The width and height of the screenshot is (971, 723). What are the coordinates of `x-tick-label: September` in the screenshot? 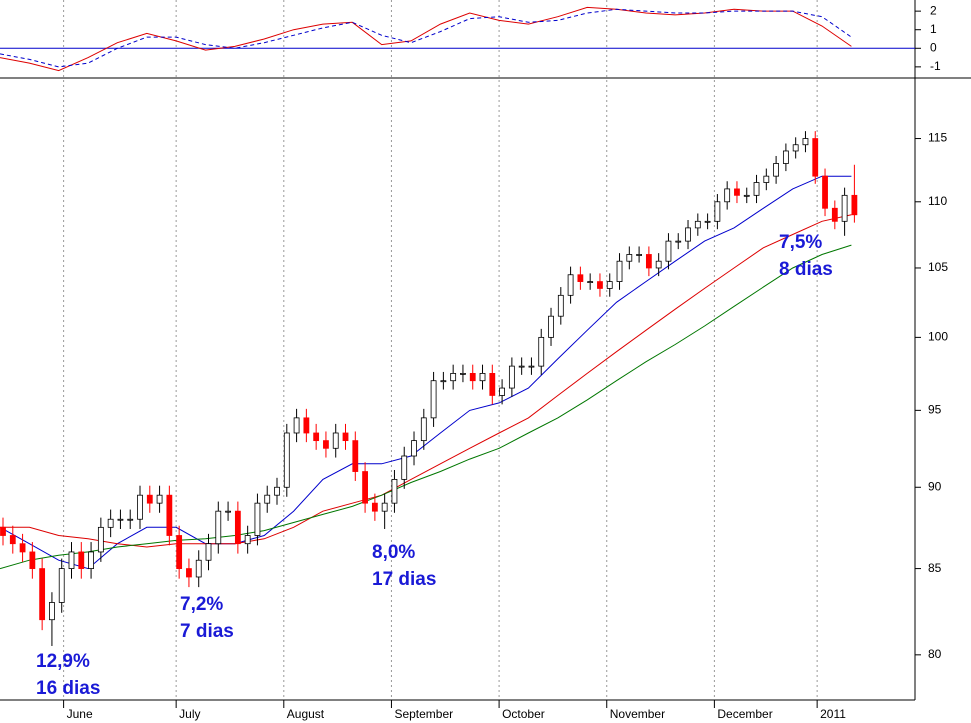 It's located at (423, 714).